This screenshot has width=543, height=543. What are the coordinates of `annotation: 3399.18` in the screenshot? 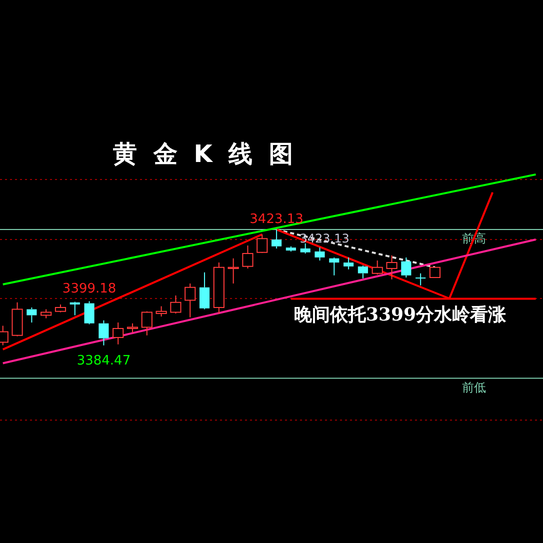 It's located at (89, 289).